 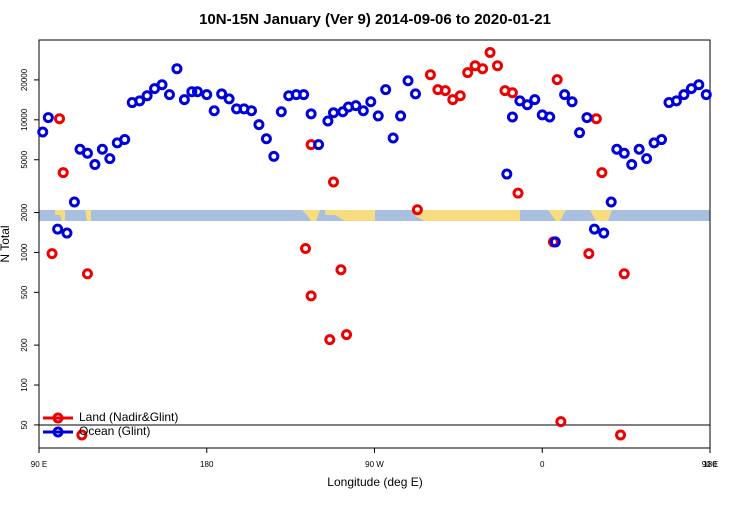 I want to click on y-tick-label: 2000, so click(x=24, y=212).